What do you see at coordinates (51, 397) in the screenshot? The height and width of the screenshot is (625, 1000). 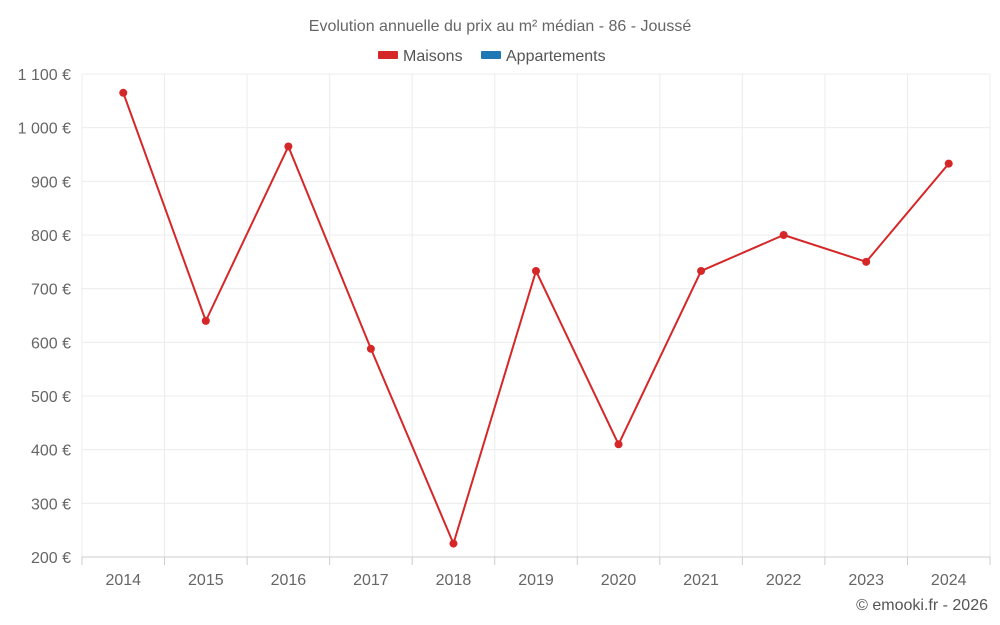 I see `y-tick-label: 500 €` at bounding box center [51, 397].